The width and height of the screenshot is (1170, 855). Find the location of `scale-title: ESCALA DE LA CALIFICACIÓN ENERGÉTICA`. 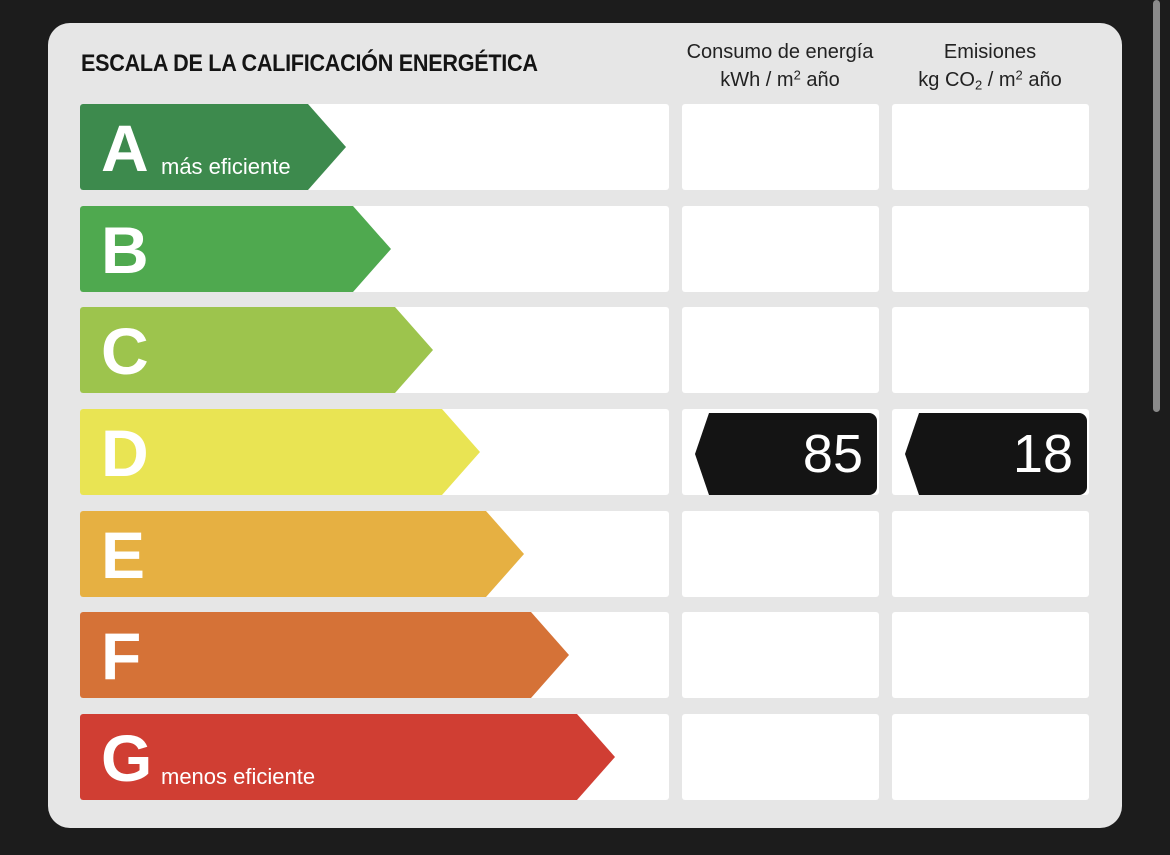

scale-title: ESCALA DE LA CALIFICACIÓN ENERGÉTICA is located at coordinates (309, 63).